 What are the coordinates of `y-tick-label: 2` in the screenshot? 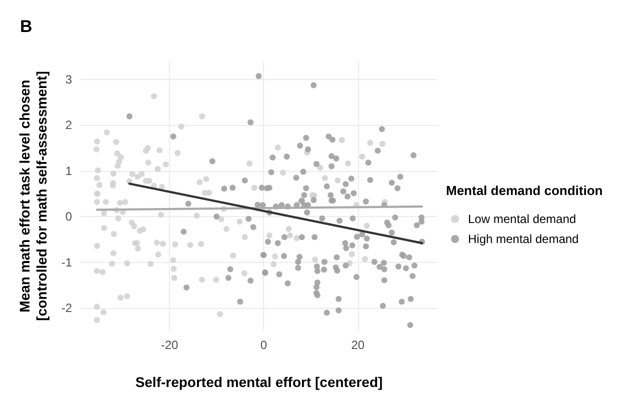 It's located at (68, 125).